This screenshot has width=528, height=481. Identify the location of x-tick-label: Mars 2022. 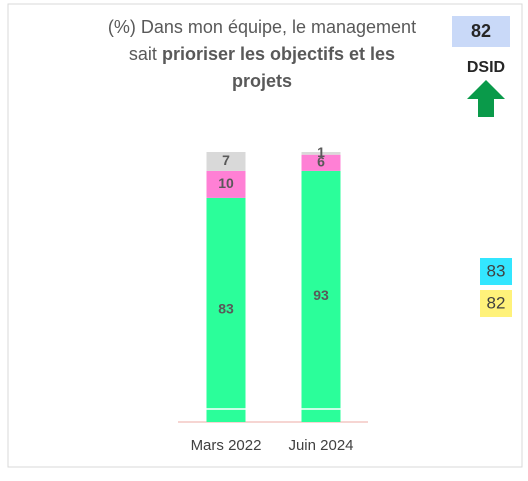
(226, 445).